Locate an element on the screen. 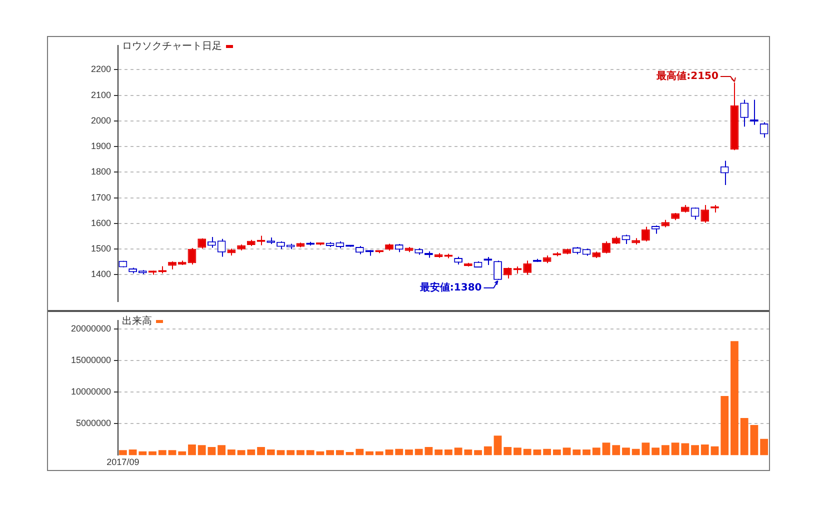 This screenshot has width=815, height=520. y-tick-label: 2100 is located at coordinates (100, 95).